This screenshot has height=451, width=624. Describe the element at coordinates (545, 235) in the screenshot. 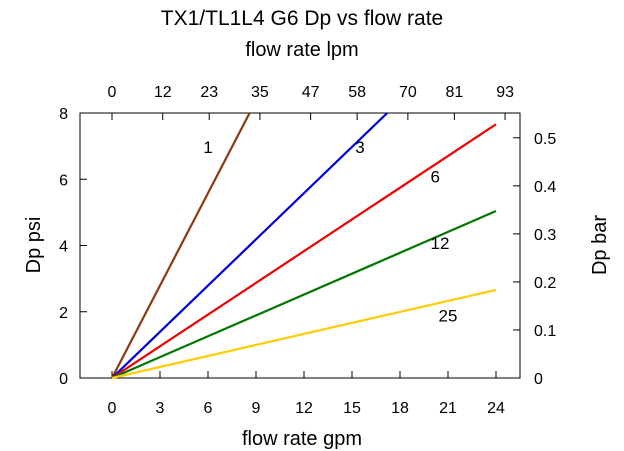

I see `y2-tick-label: 0.3` at that location.